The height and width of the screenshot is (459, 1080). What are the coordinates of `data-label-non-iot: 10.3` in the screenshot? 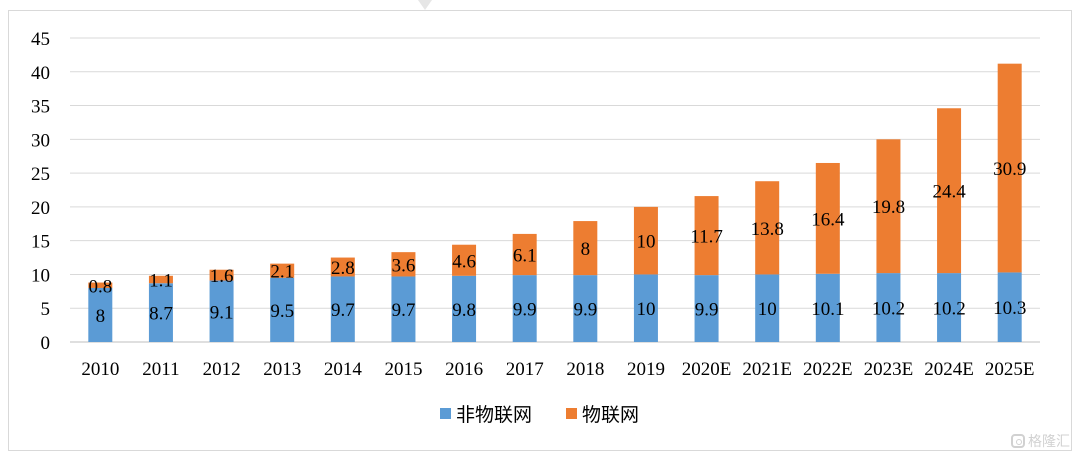 It's located at (1009, 308).